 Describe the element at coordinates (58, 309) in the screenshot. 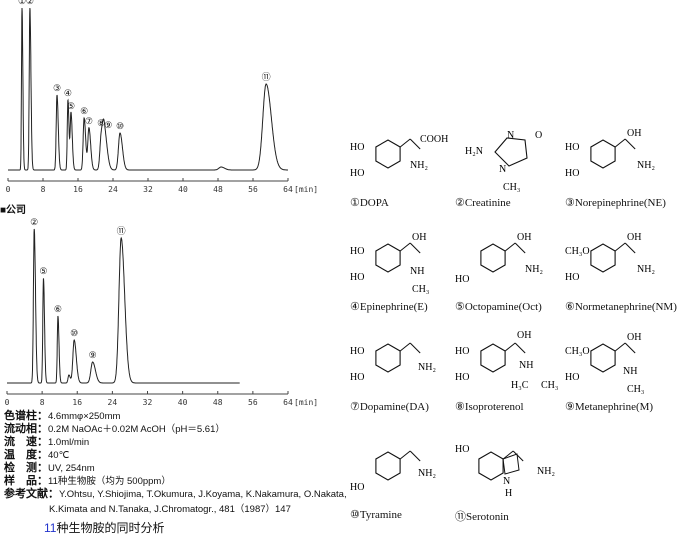

I see `peak-label: ⑥` at that location.